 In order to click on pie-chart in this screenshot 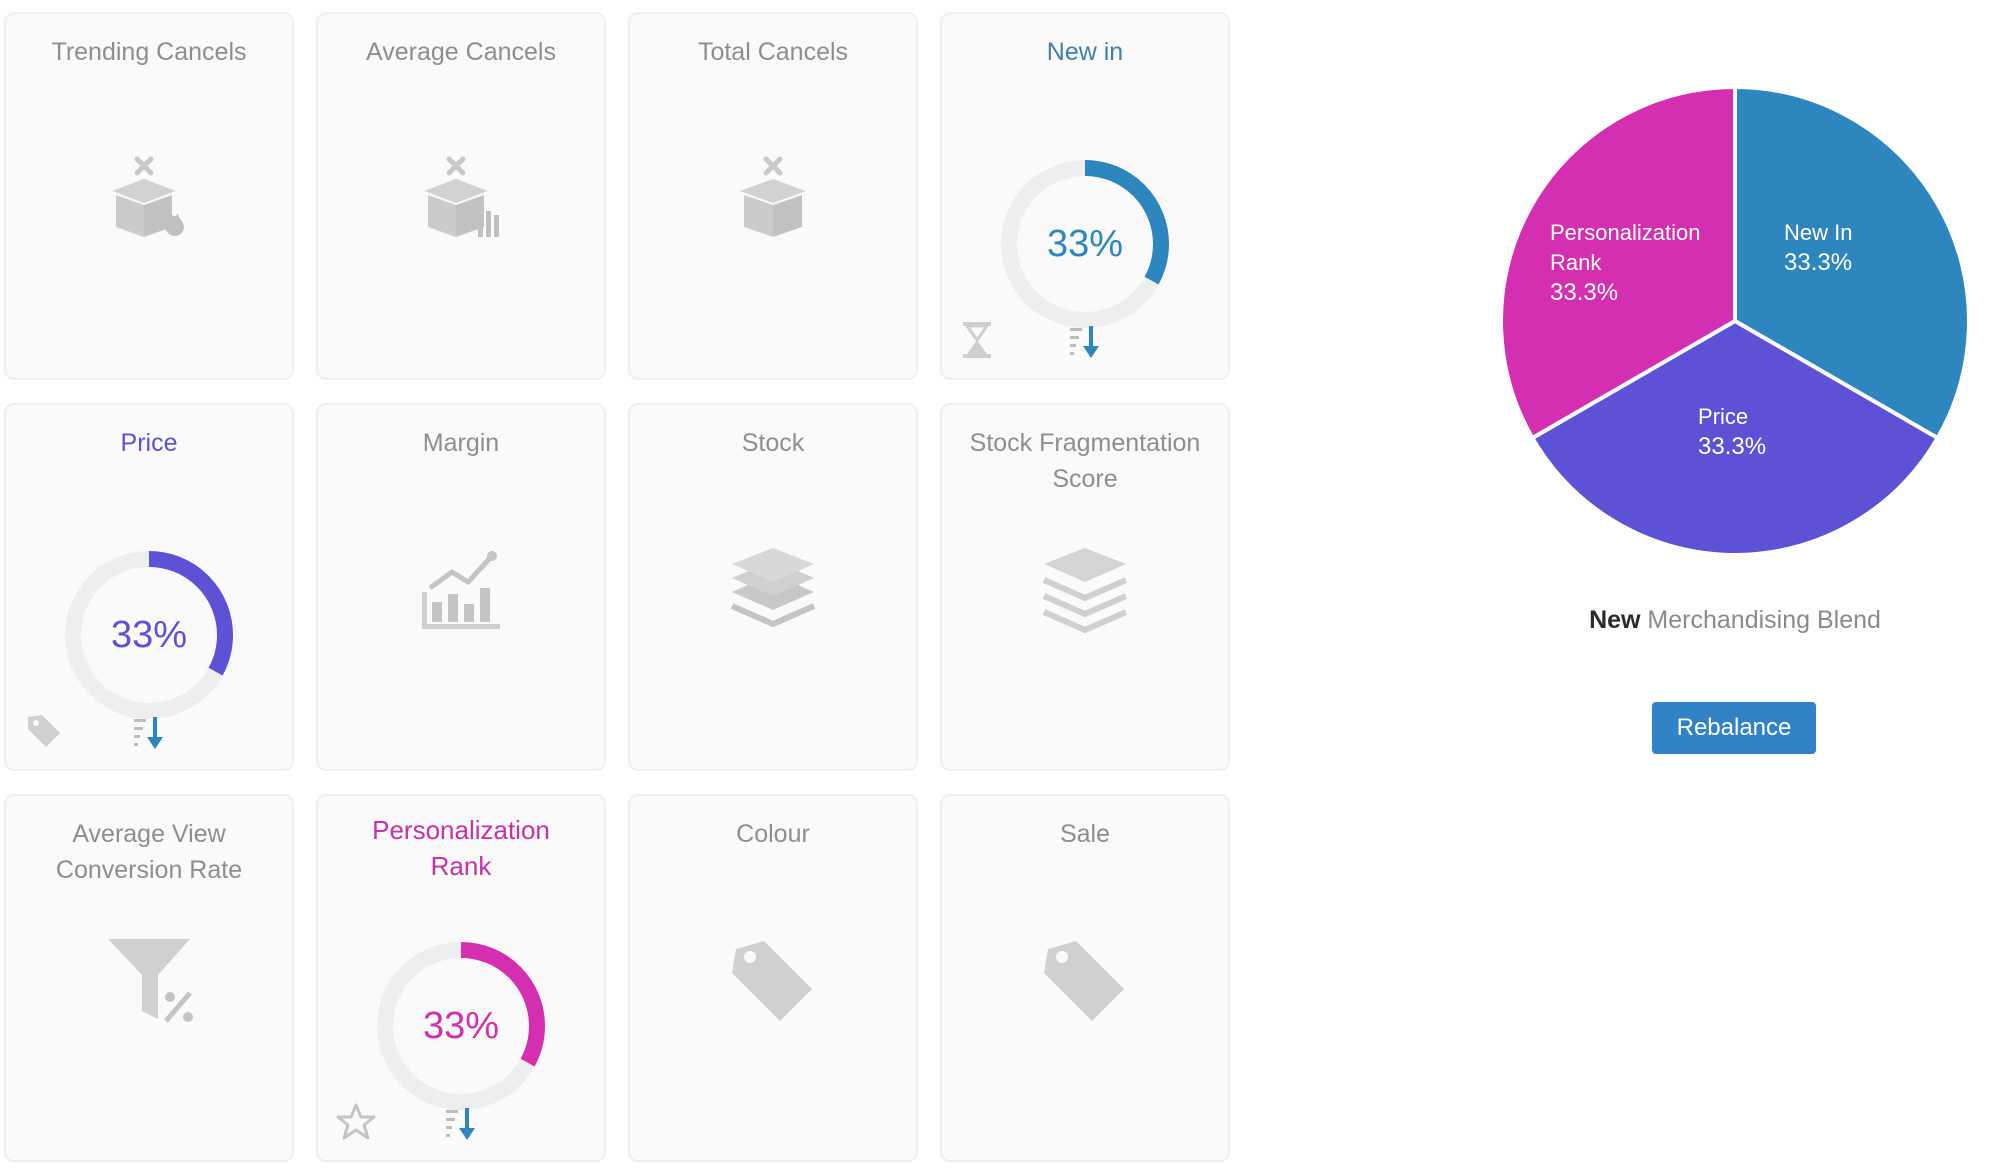, I will do `click(1735, 320)`.